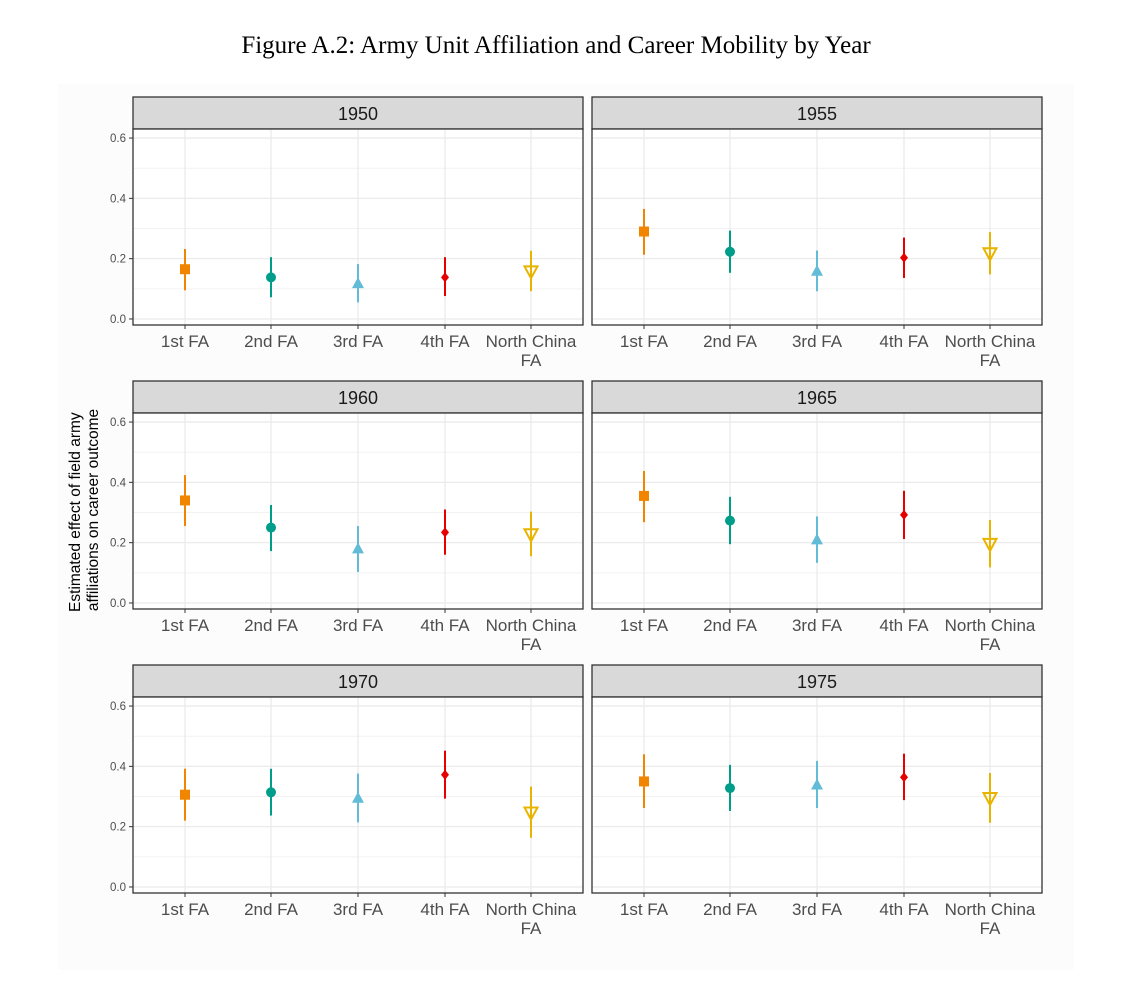 The height and width of the screenshot is (999, 1125). I want to click on facet-strip-label: 1950, so click(358, 114).